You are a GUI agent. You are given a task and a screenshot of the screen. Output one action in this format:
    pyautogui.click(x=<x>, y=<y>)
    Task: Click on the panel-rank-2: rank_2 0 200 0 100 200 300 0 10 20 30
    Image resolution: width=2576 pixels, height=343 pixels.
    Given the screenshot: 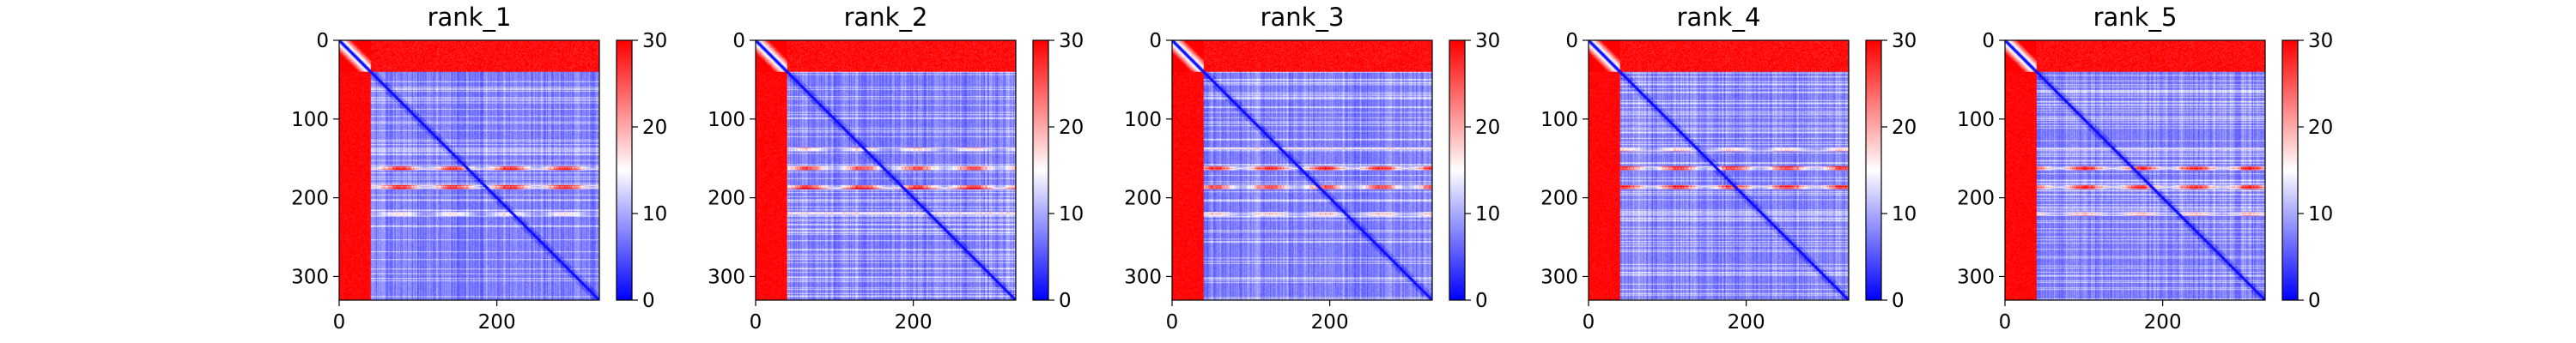 What is the action you would take?
    pyautogui.click(x=896, y=168)
    